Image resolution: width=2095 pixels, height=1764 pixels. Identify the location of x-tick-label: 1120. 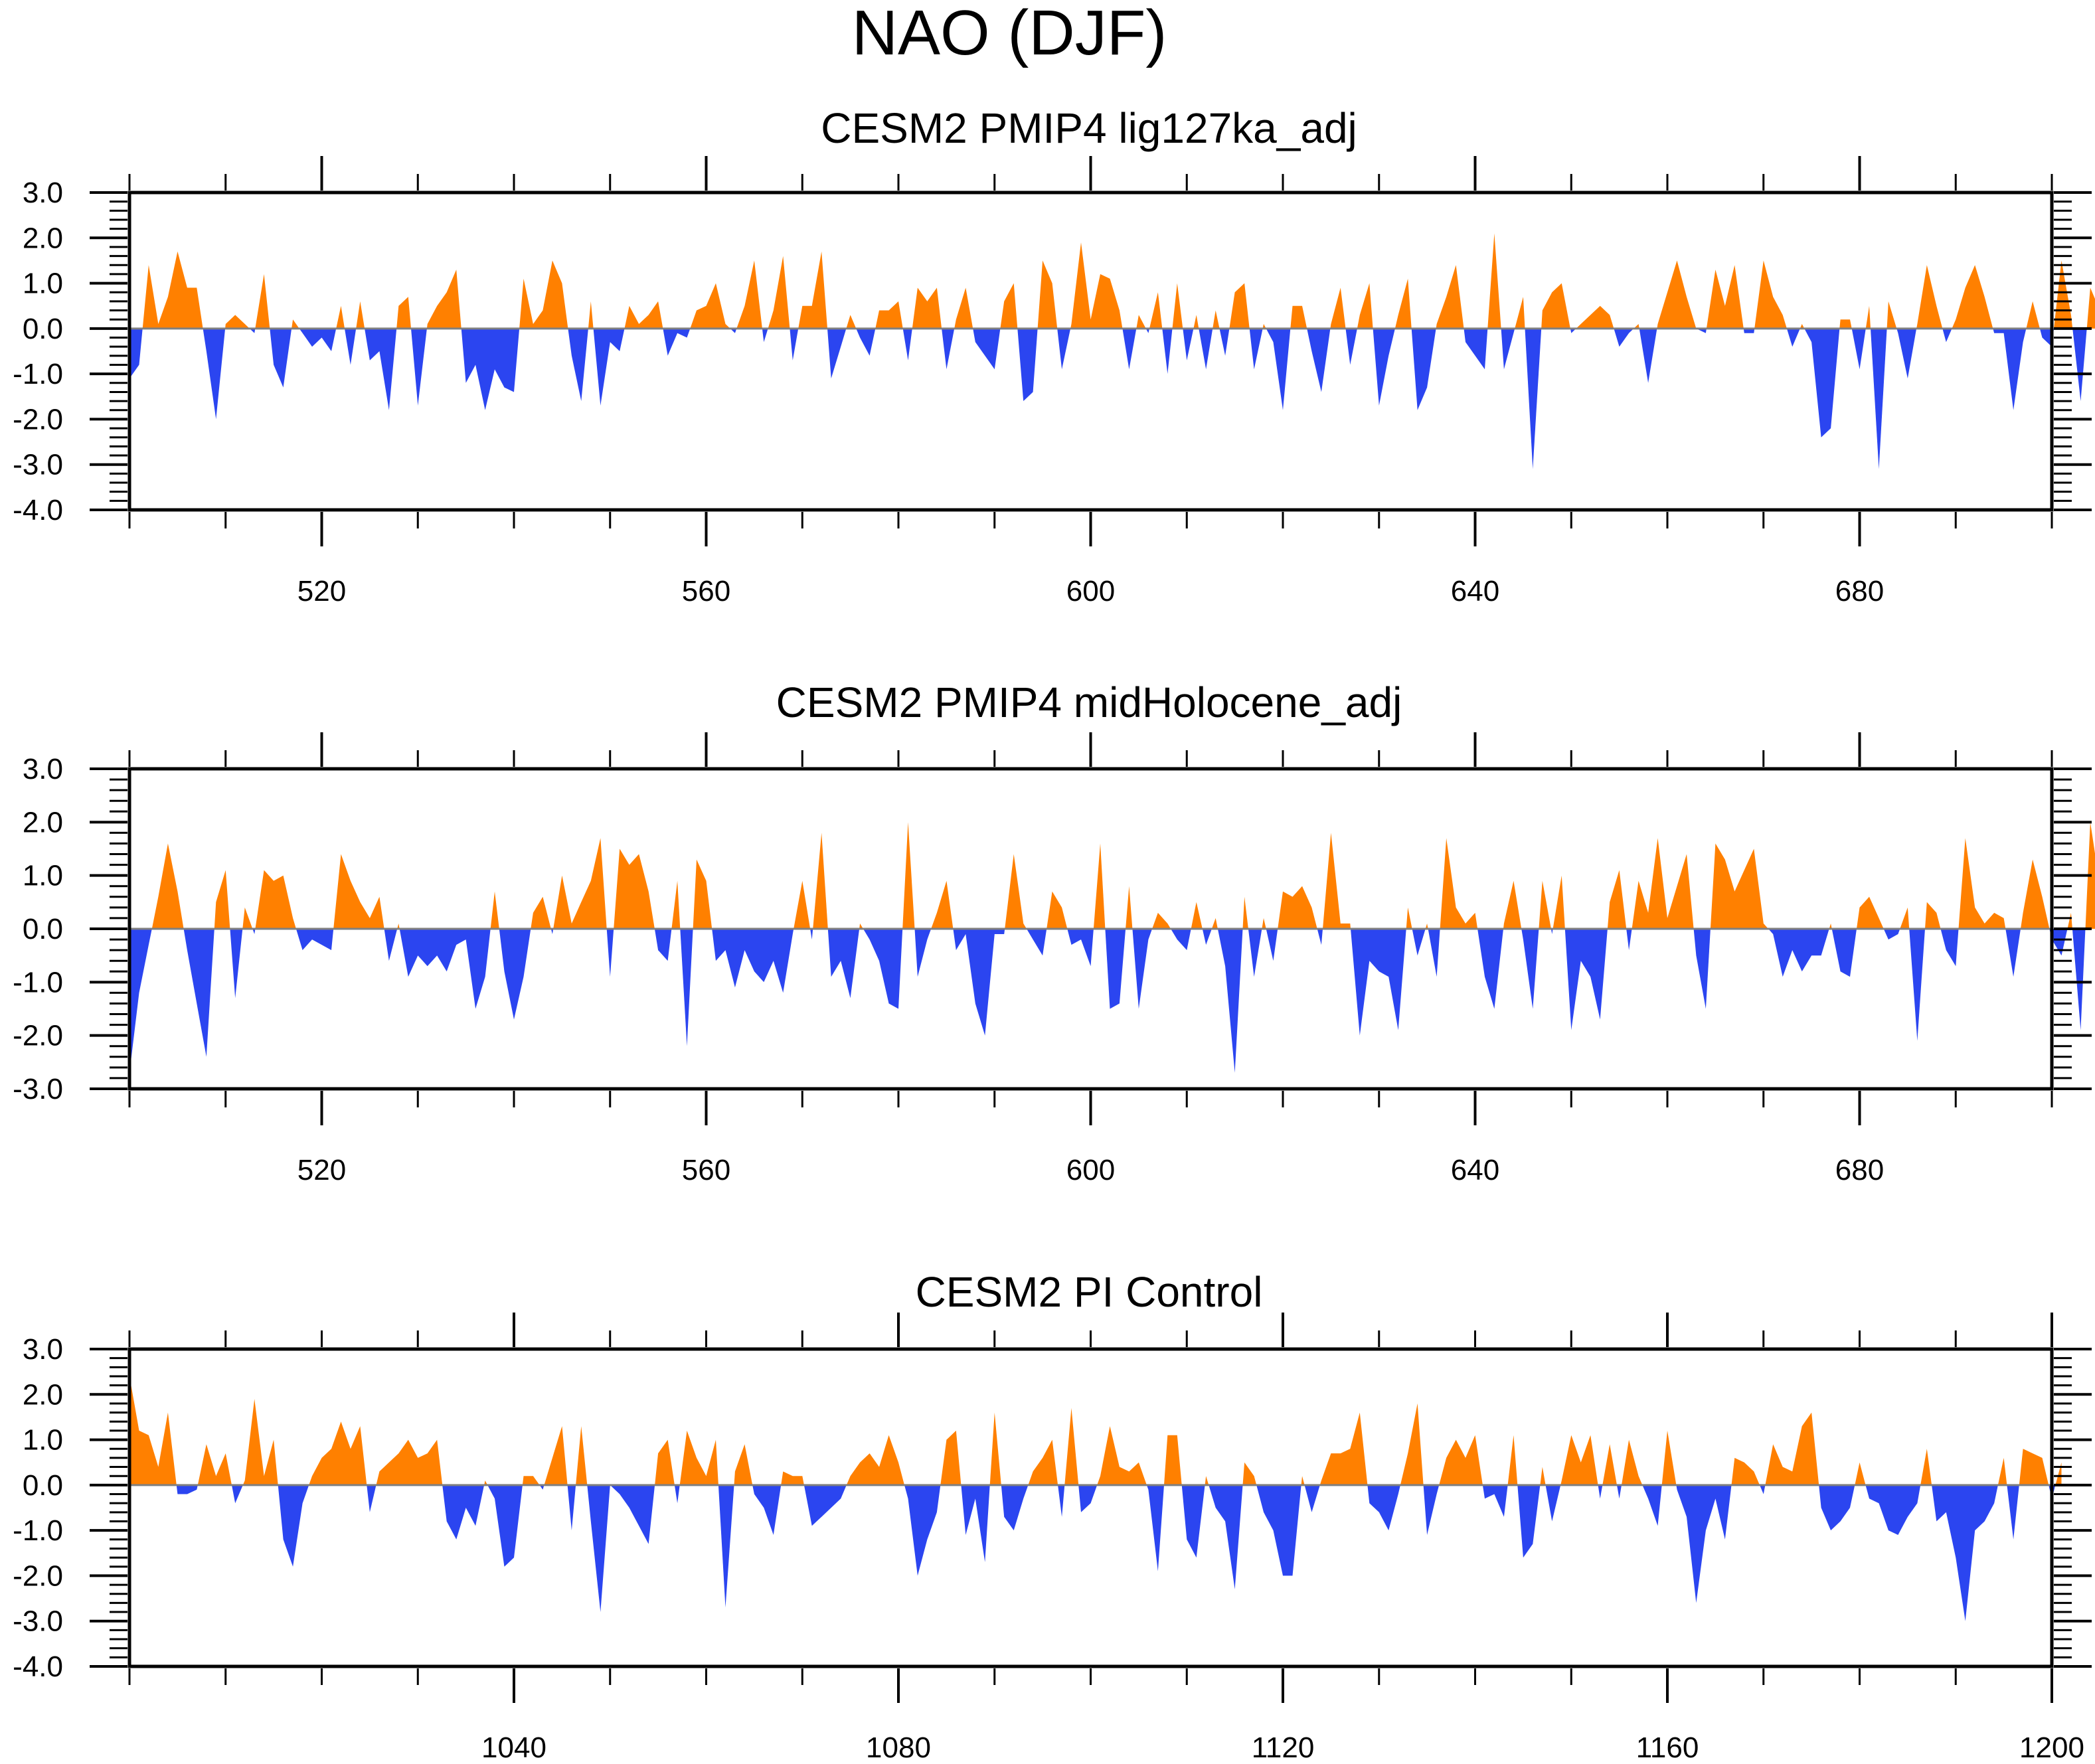
(1283, 1747).